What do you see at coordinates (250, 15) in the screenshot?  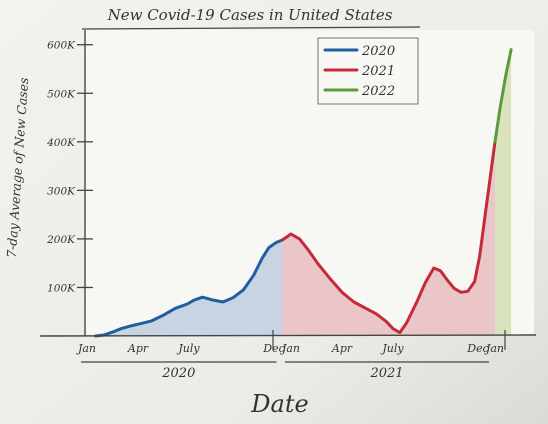 I see `chart-title: New Covid-19 Cases in United States` at bounding box center [250, 15].